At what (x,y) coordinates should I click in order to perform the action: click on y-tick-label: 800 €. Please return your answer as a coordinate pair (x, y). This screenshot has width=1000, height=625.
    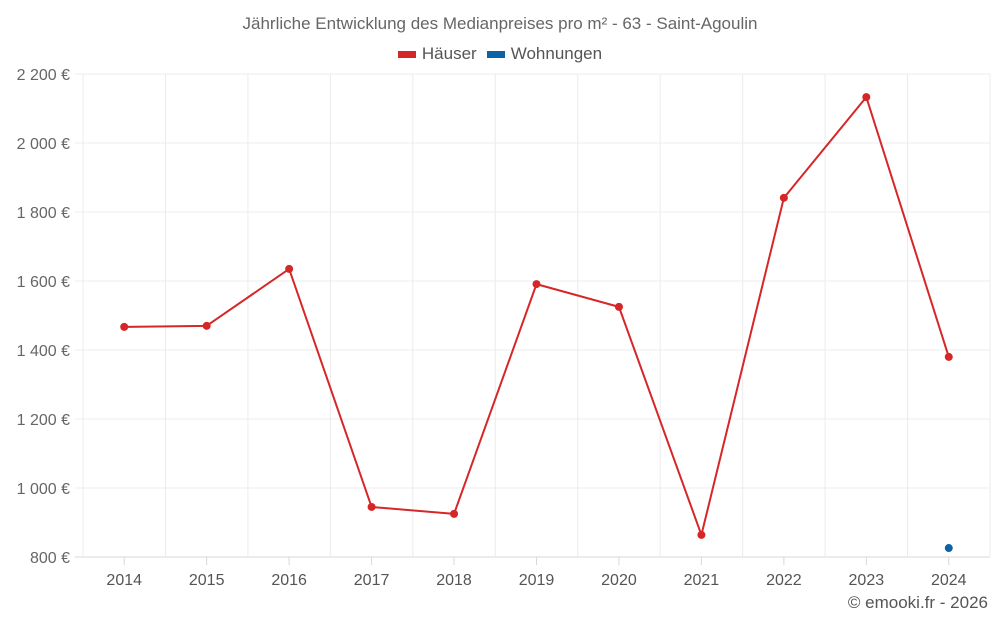
    Looking at the image, I should click on (50, 558).